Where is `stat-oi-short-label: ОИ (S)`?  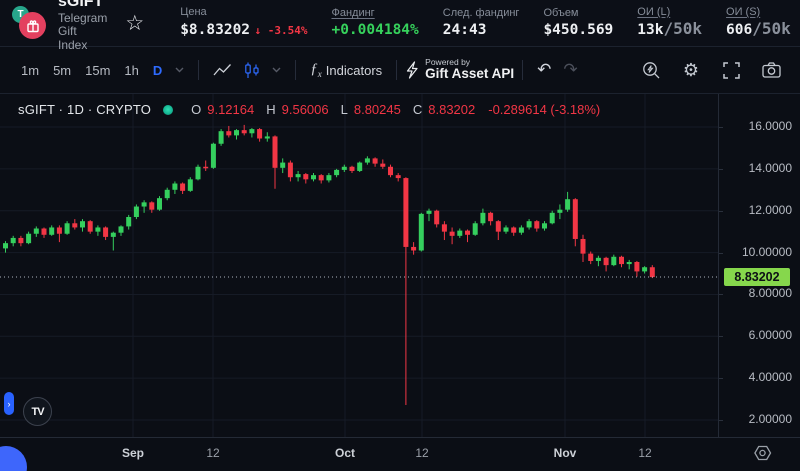 stat-oi-short-label: ОИ (S) is located at coordinates (743, 11).